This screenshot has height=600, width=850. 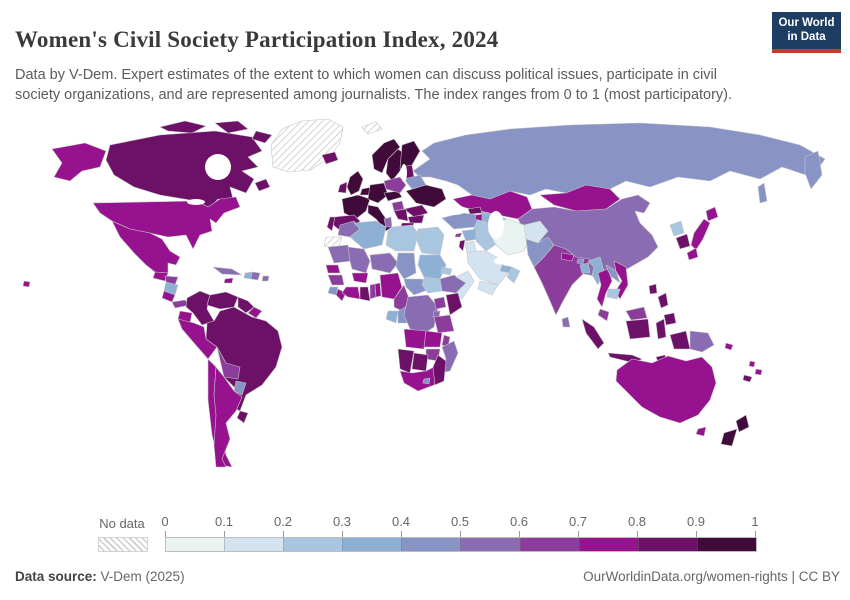 What do you see at coordinates (395, 185) in the screenshot?
I see `country-poland` at bounding box center [395, 185].